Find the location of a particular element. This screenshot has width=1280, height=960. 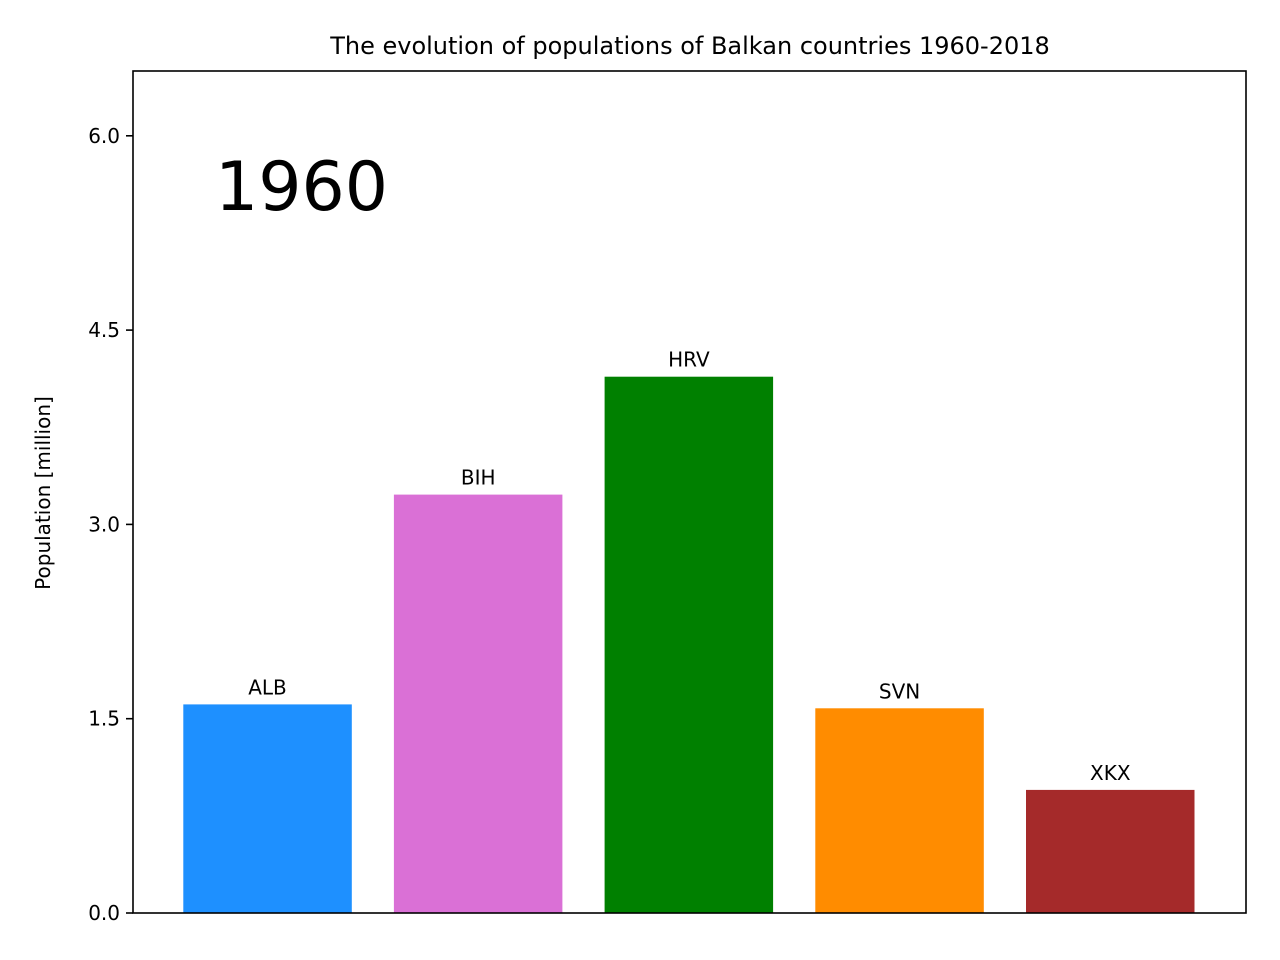

bar-svn is located at coordinates (899, 810).